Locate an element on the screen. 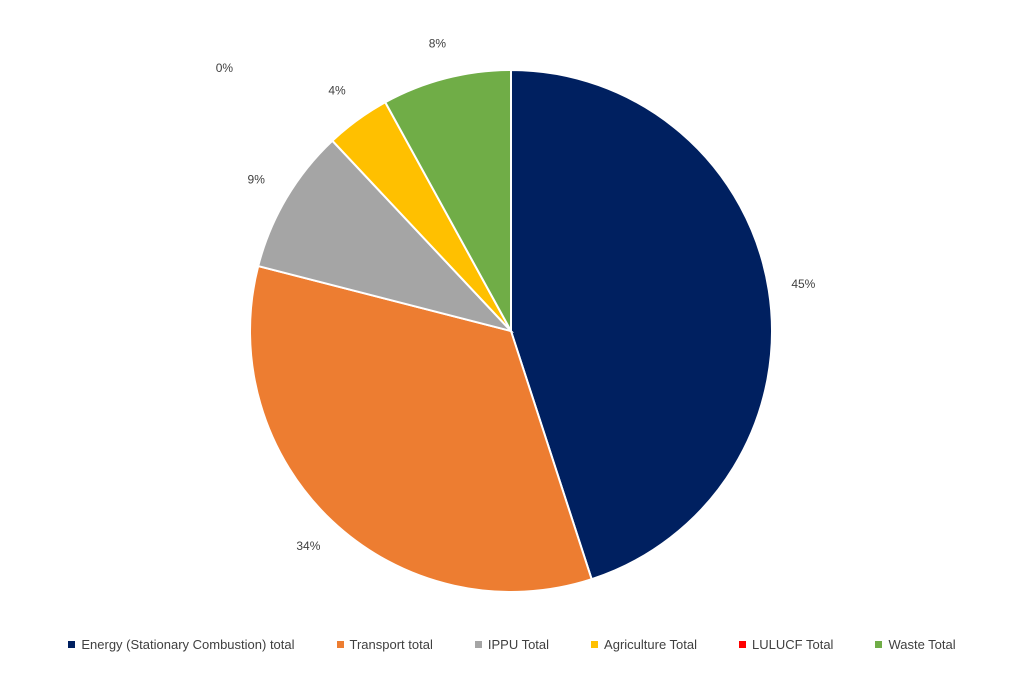 The height and width of the screenshot is (688, 1024). legend-item-waste-total: Waste Total is located at coordinates (915, 644).